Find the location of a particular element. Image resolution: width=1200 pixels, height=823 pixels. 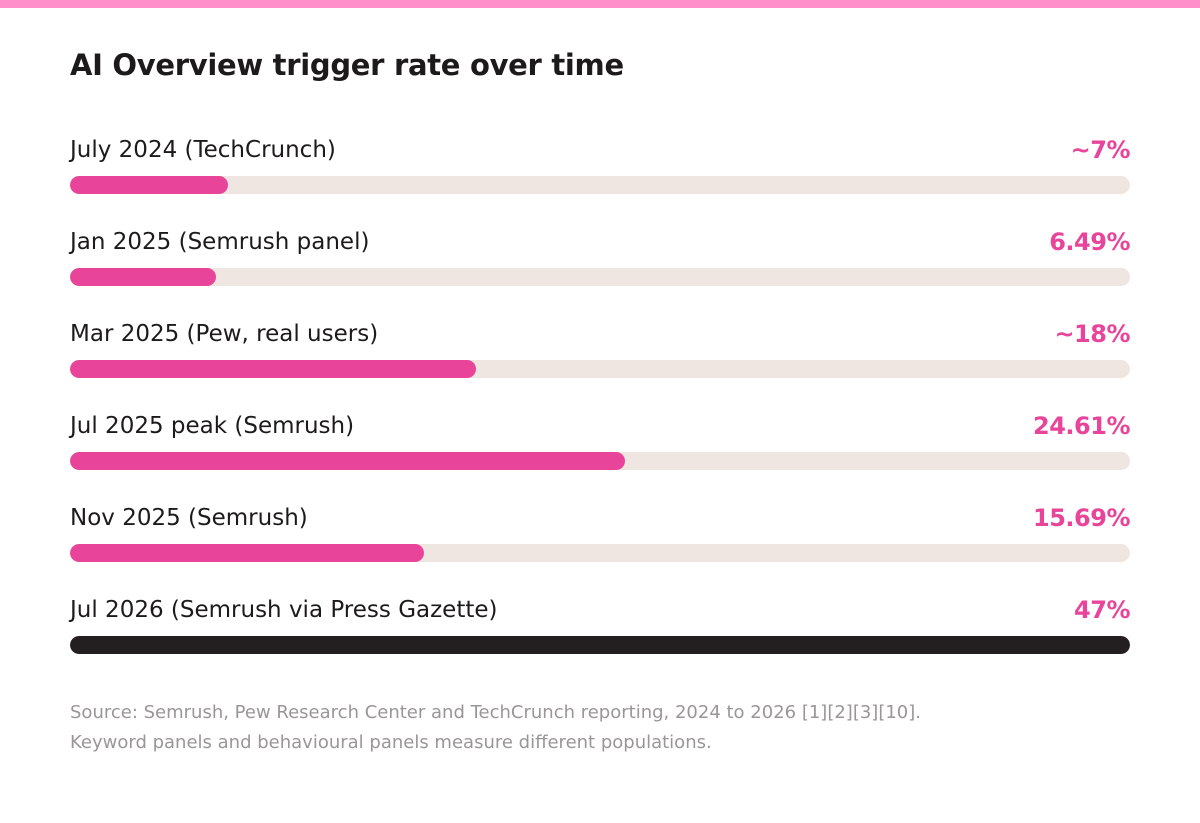

bar-label: Jul 2026 (Semrush via Press Gazette) is located at coordinates (284, 610).